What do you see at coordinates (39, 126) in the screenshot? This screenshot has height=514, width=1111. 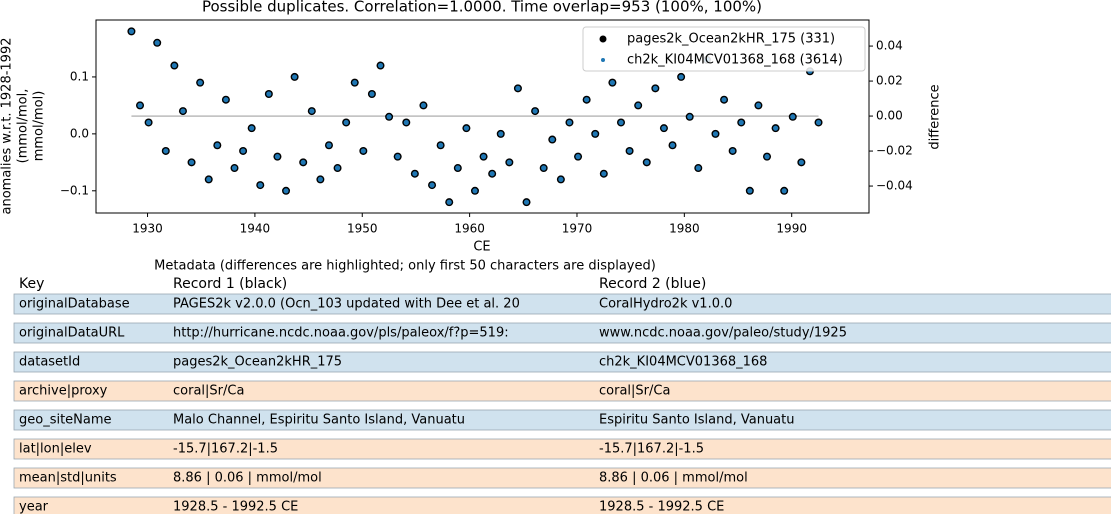 I see `y-axis-label: mmol/mol)` at bounding box center [39, 126].